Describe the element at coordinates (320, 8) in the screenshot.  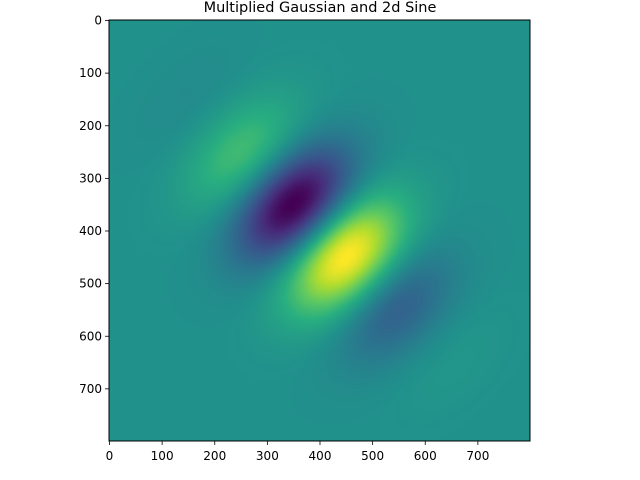
I see `chart-title: Multiplied Gaussian and 2d Sine` at that location.